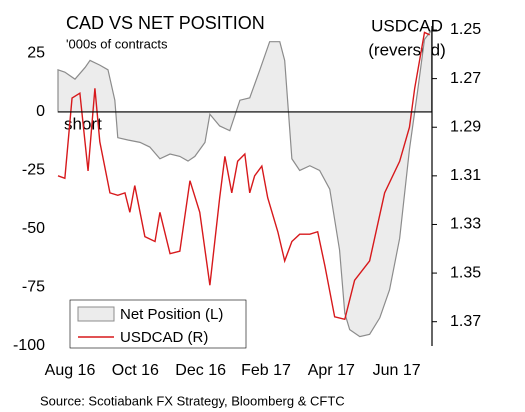  What do you see at coordinates (29, 345) in the screenshot?
I see `y-tick-label: -100` at bounding box center [29, 345].